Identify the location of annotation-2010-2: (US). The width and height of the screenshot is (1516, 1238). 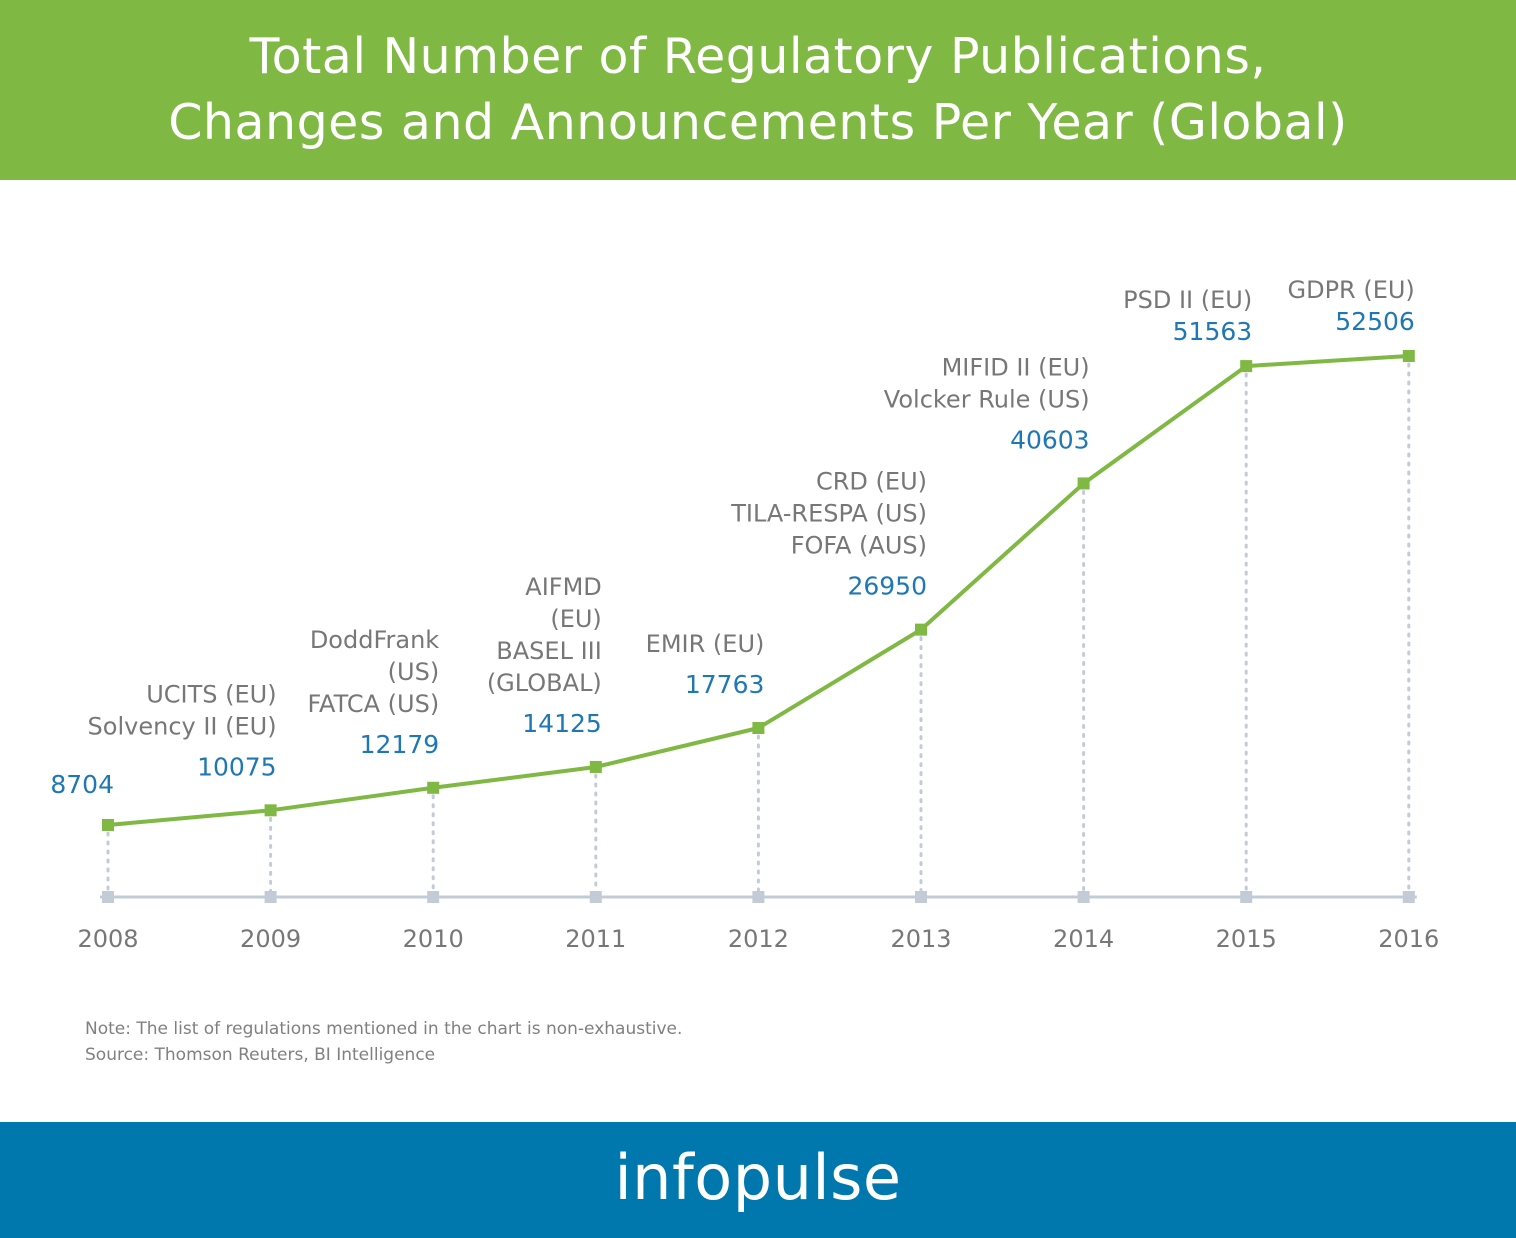
(414, 672).